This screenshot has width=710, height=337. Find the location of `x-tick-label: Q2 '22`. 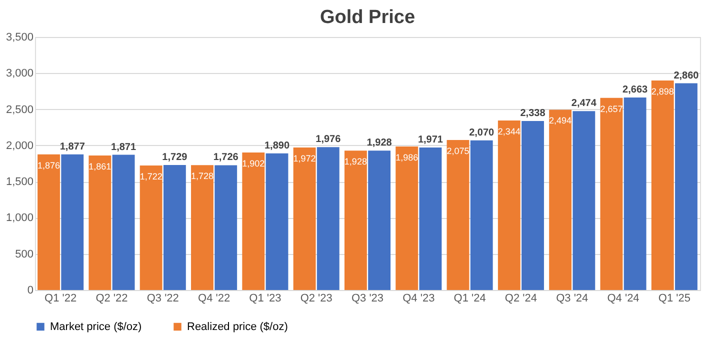

x-tick-label: Q2 '22 is located at coordinates (112, 298).